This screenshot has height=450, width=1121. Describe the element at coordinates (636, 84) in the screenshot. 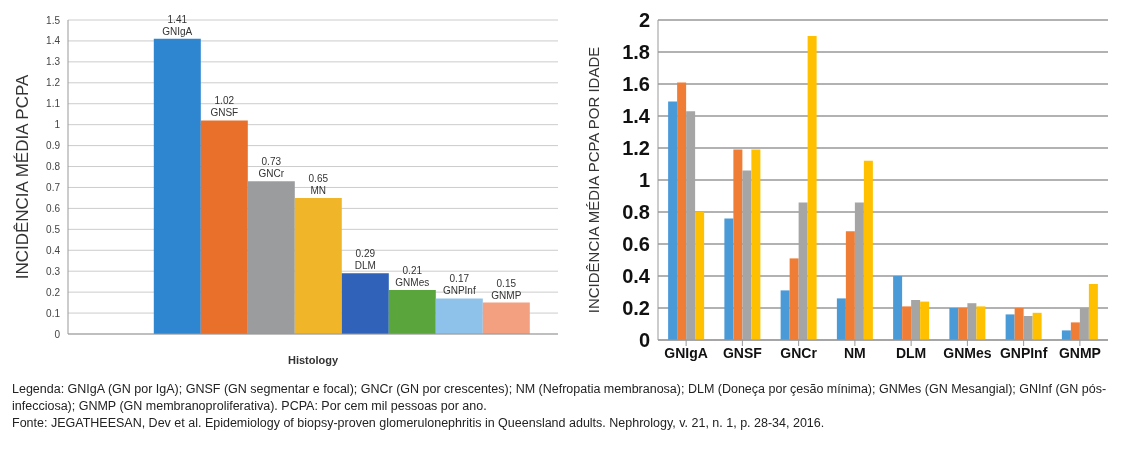

I see `y-tick-label: 1.6` at that location.